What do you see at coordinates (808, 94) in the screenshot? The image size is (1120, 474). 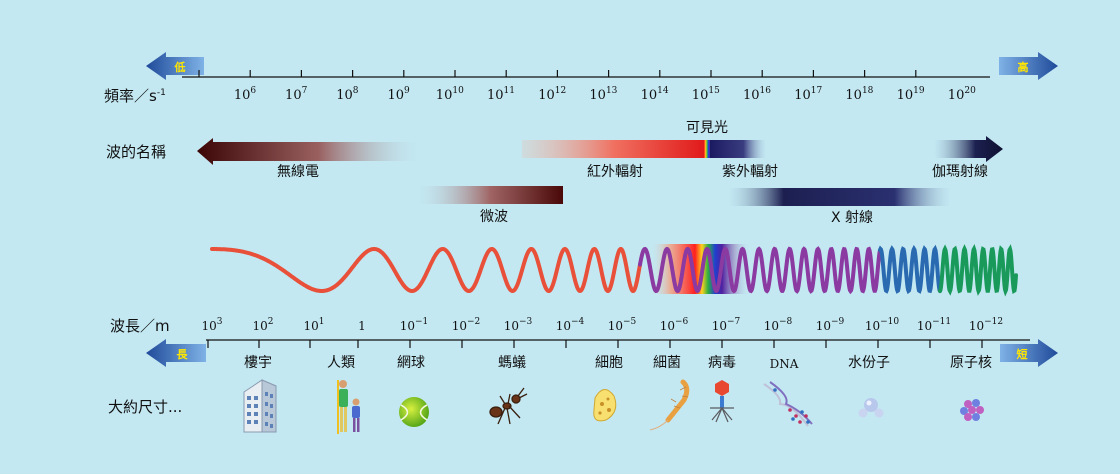 I see `frequency-tick-label: 10¹⁷` at bounding box center [808, 94].